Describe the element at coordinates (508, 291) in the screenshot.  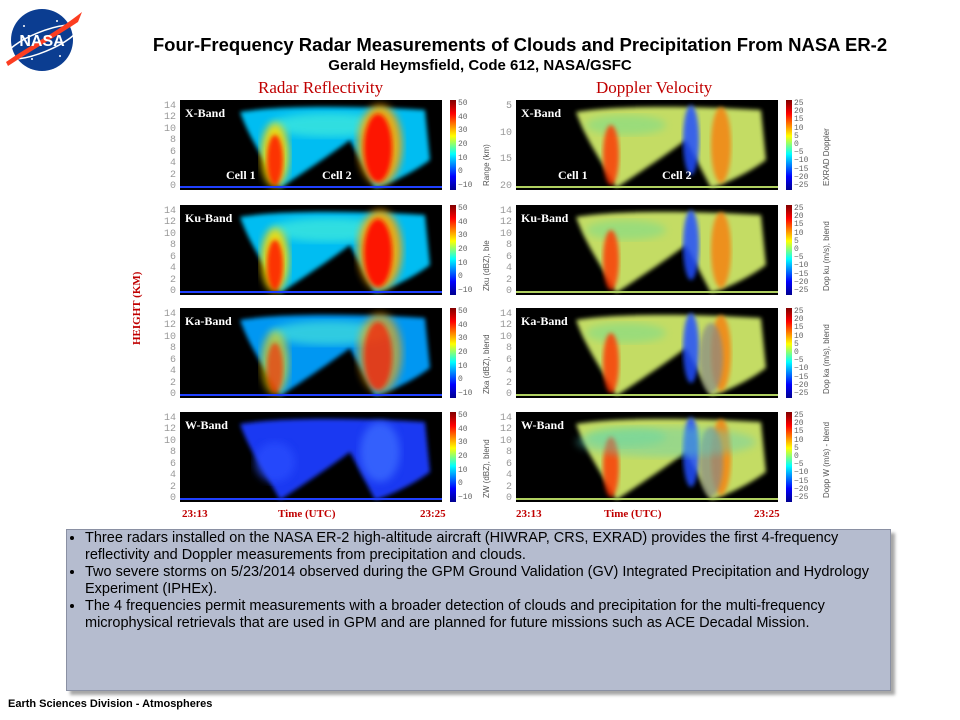
I see `dop-row2-ytick: 0` at that location.